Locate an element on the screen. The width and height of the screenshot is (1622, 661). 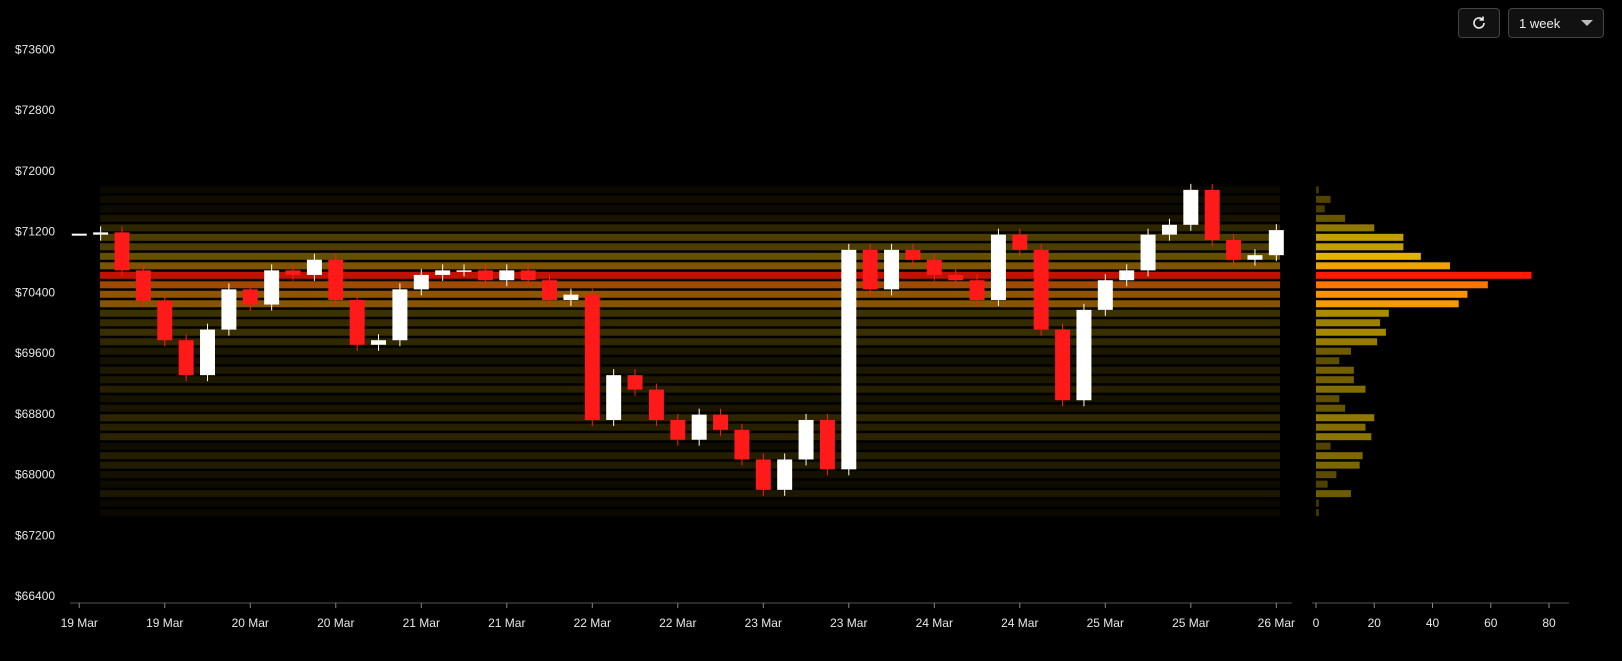
y-tick-label: $67200 is located at coordinates (35, 535).